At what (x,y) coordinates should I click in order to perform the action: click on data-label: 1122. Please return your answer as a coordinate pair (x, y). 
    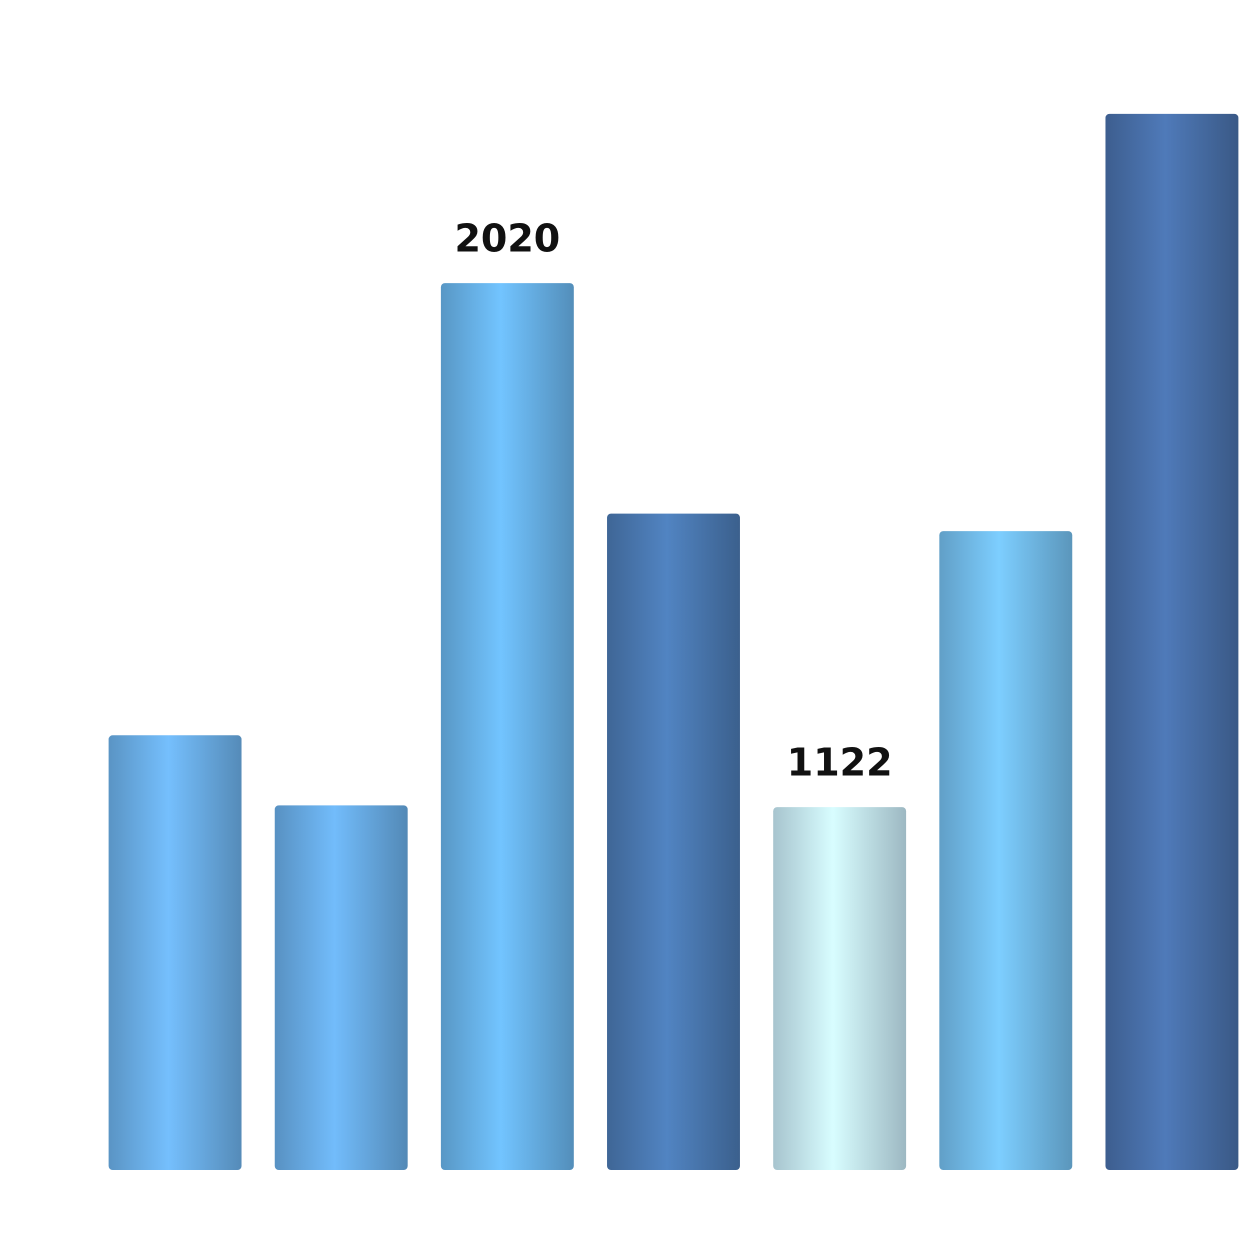
    Looking at the image, I should click on (840, 763).